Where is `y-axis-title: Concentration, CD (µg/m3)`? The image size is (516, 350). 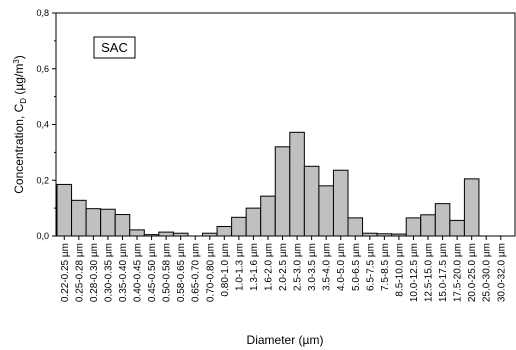
y-axis-title: Concentration, CD (µg/m3) is located at coordinates (20, 124).